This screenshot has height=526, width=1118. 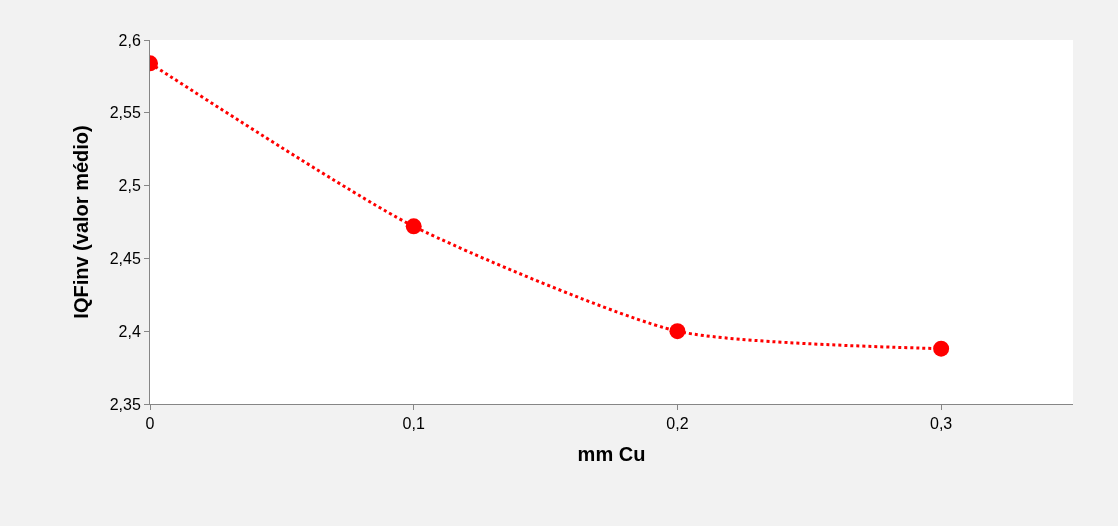 I want to click on y-tick-label: 2,35, so click(x=125, y=404).